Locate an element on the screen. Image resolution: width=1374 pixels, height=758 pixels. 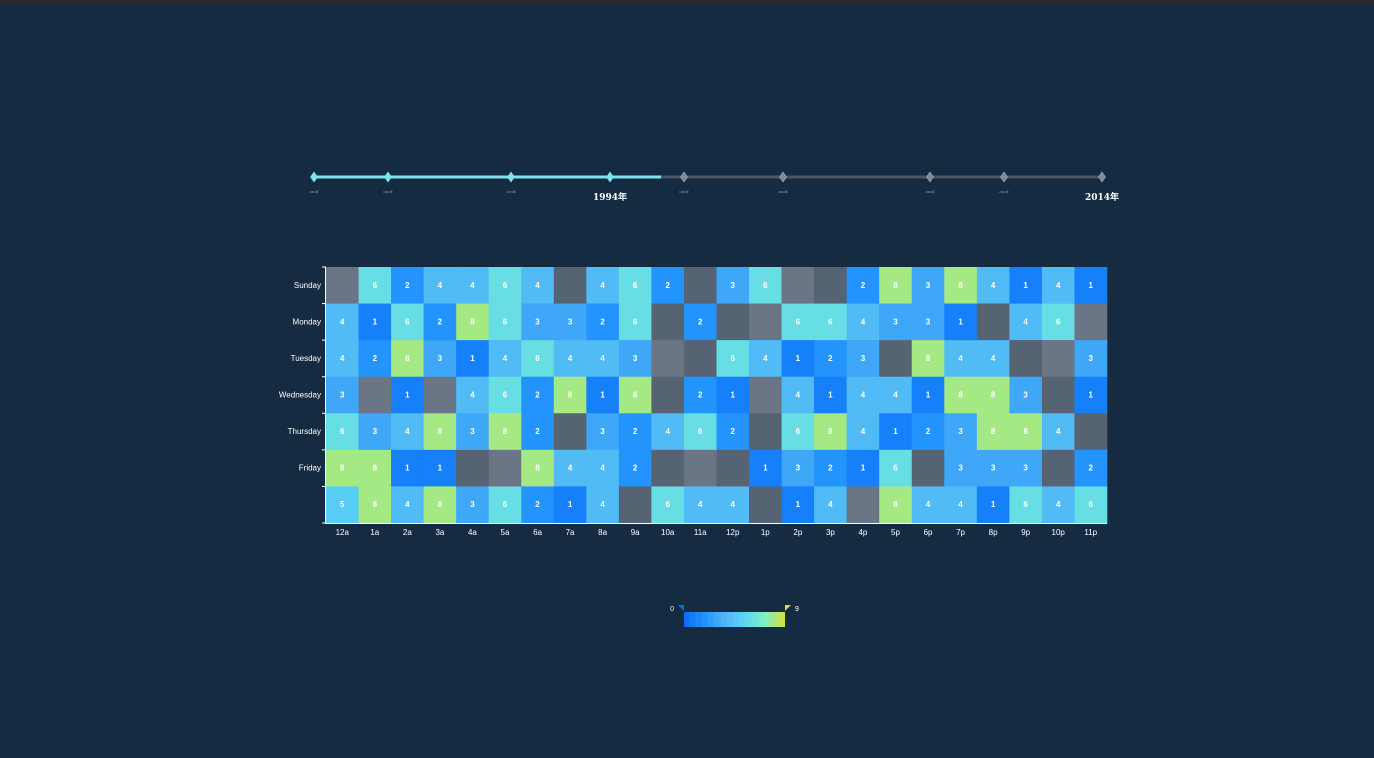
visual-map-min-handle is located at coordinates (681, 608).